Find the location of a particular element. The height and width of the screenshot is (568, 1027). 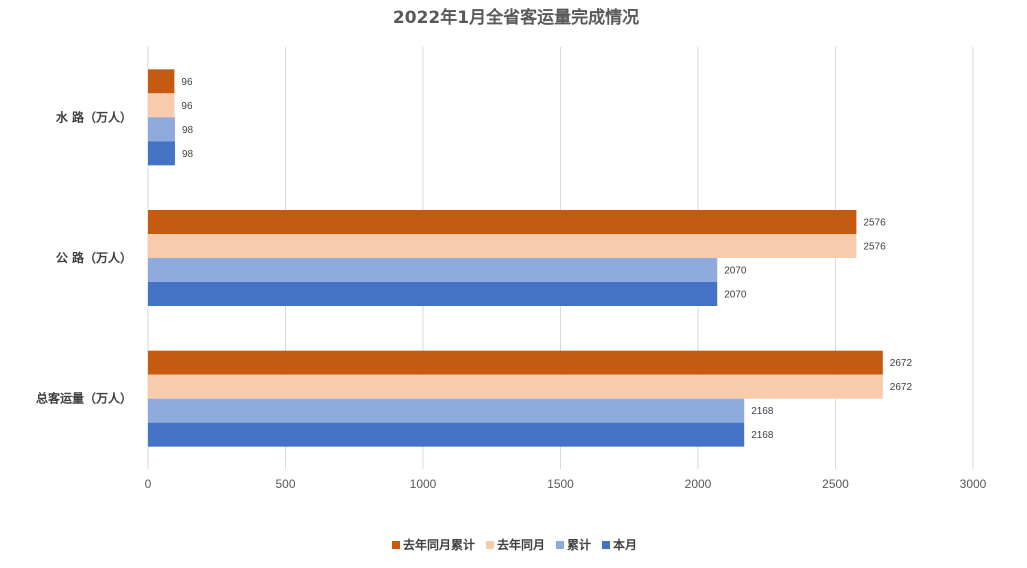

x-tick-label: 1500 is located at coordinates (560, 484).